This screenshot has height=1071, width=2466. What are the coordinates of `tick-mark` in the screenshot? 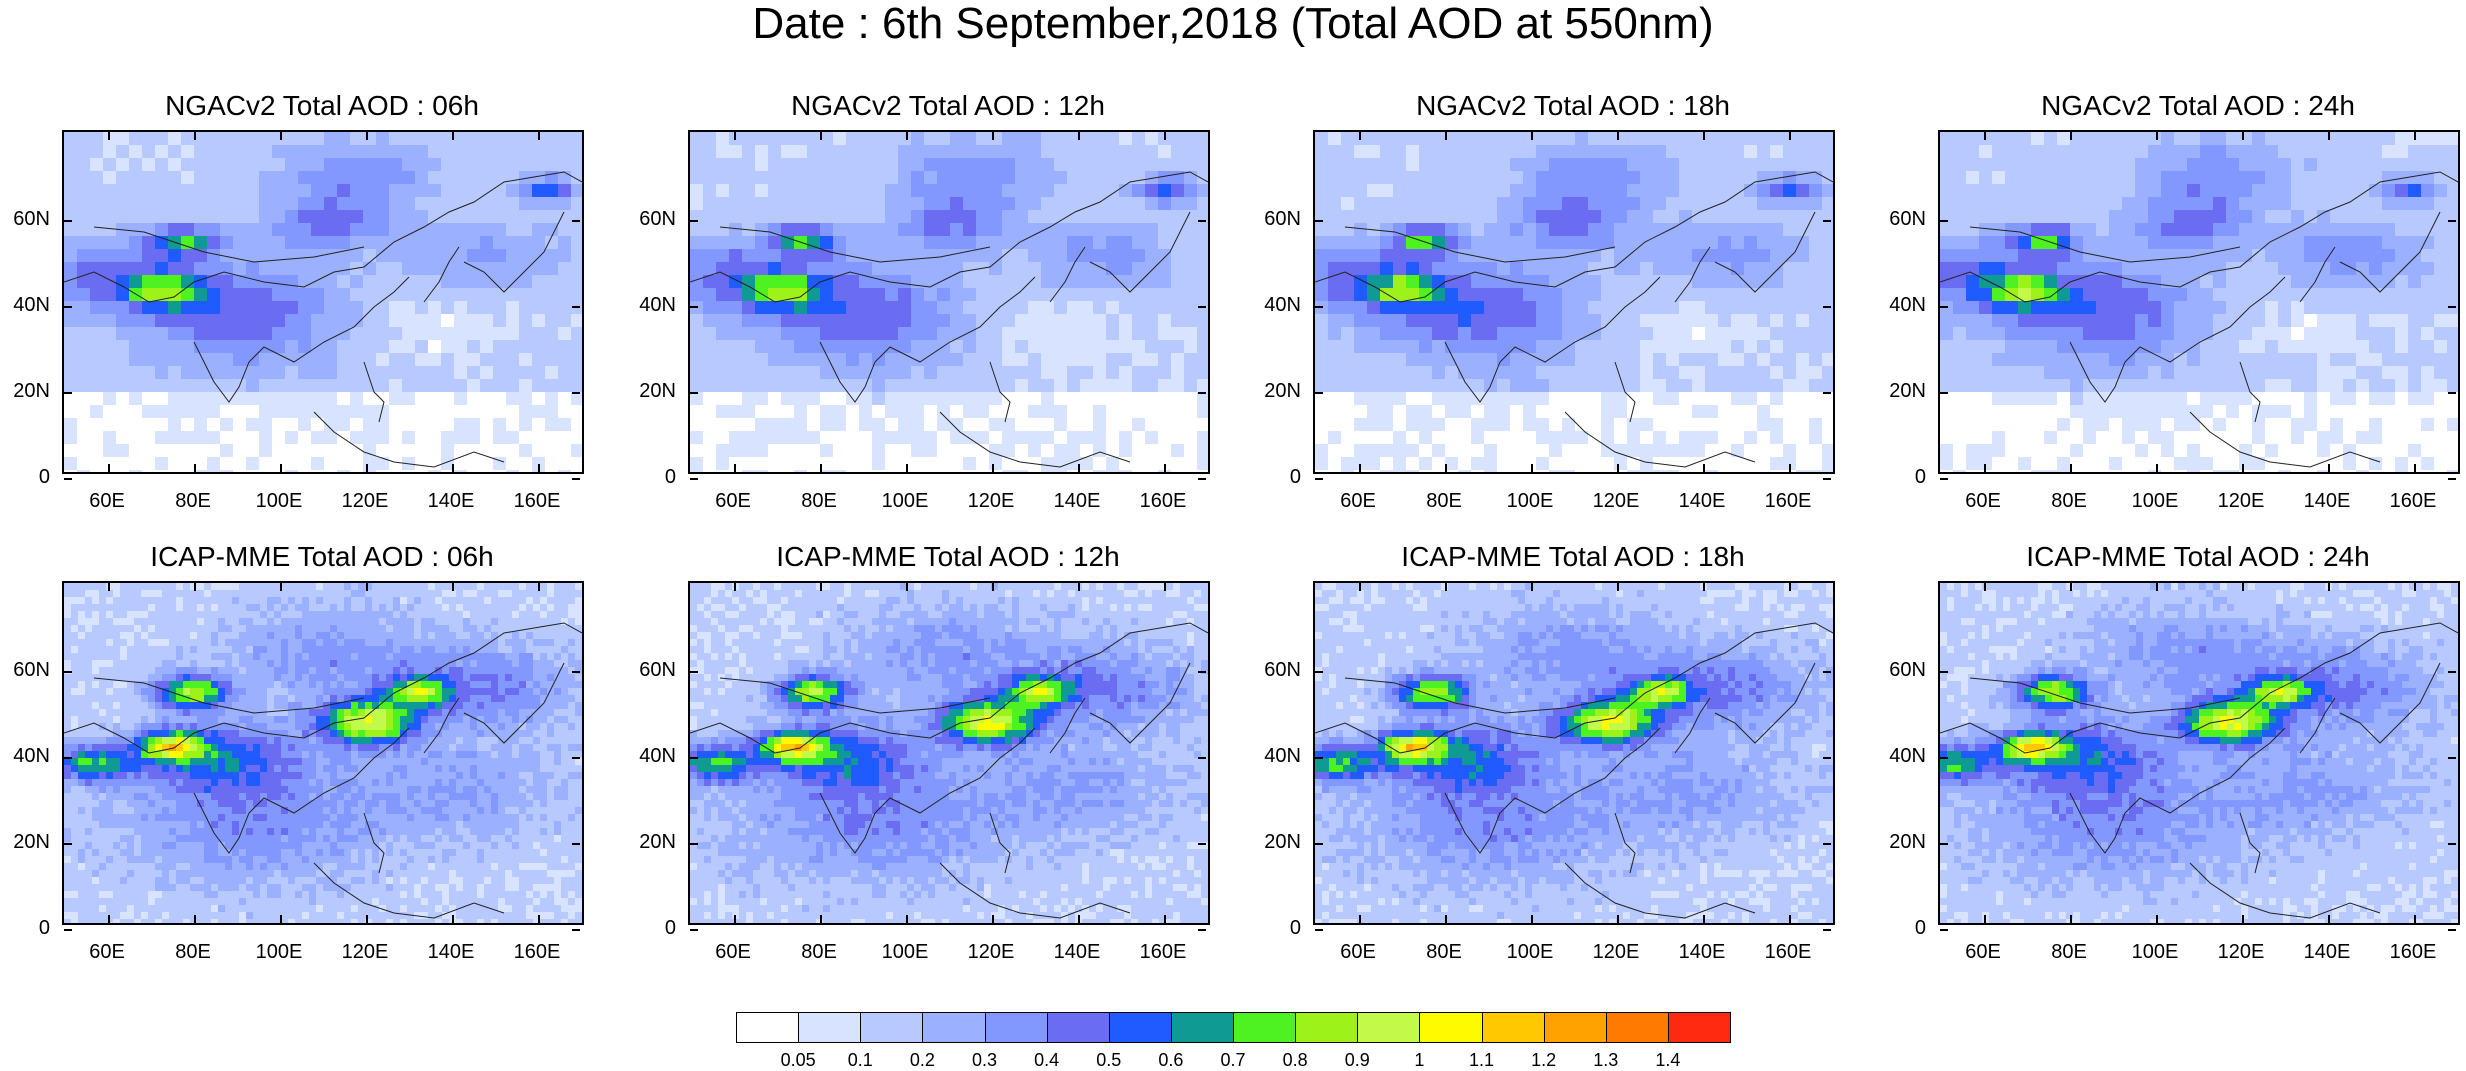 It's located at (576, 479).